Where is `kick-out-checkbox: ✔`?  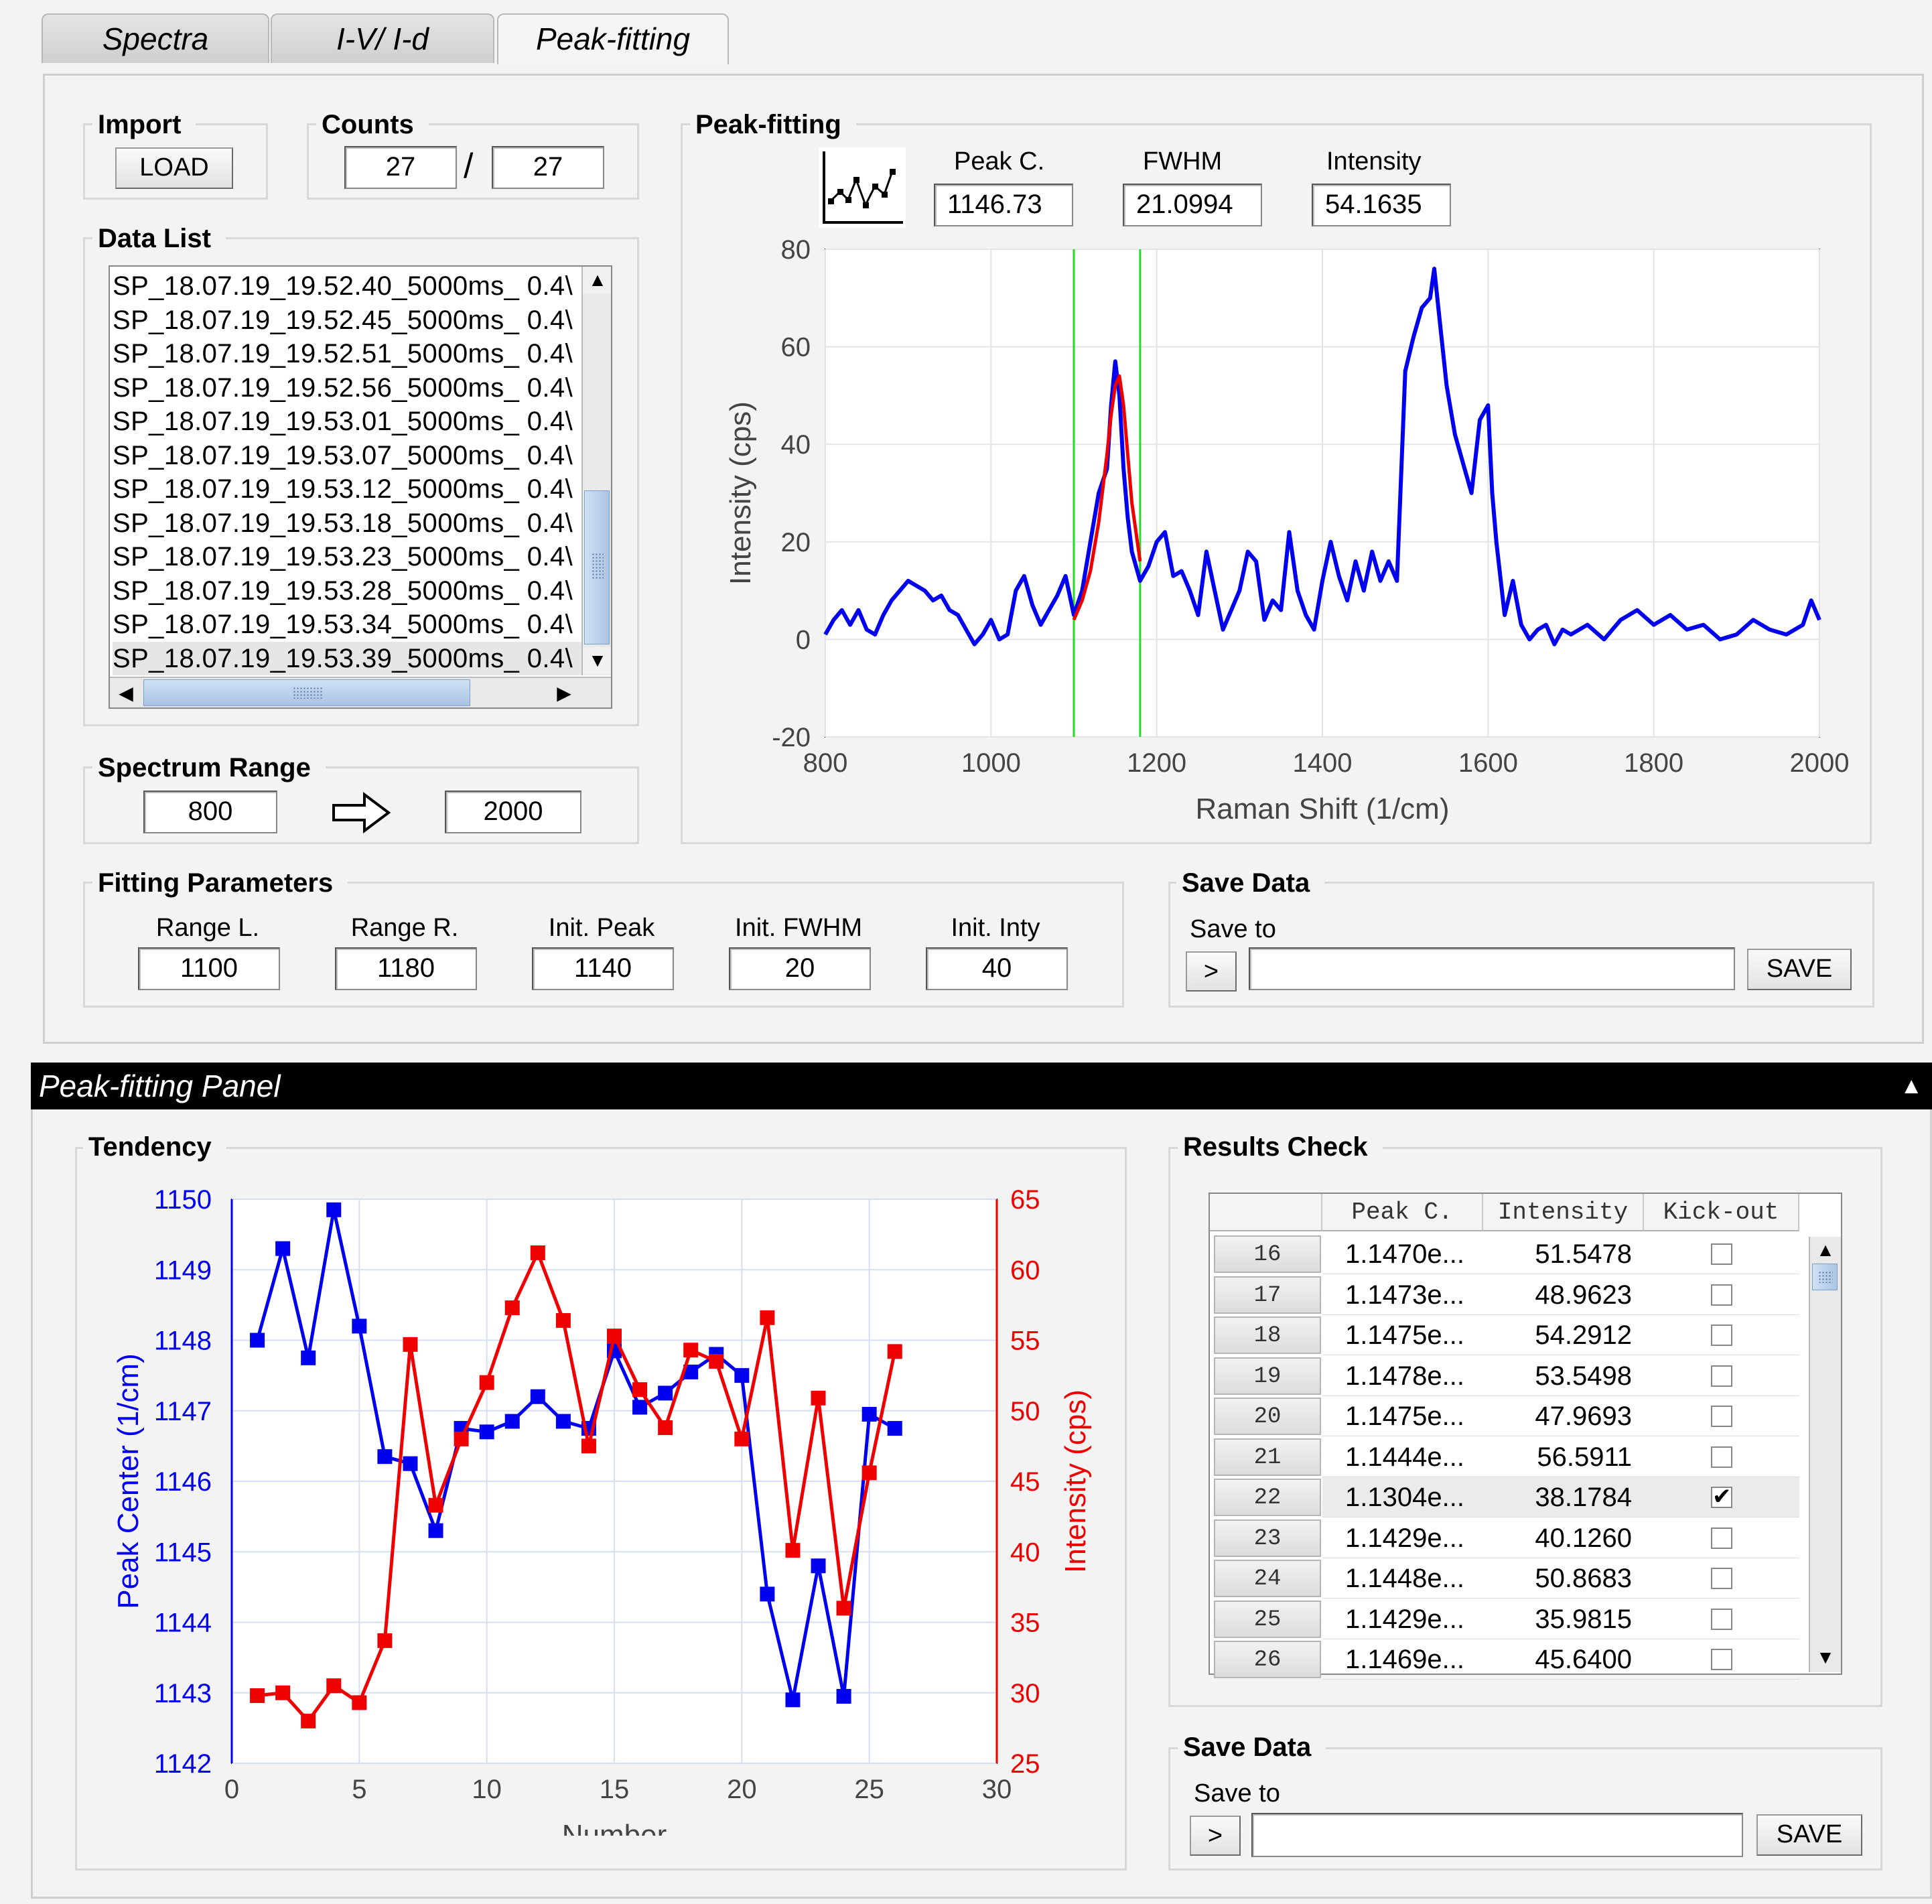 kick-out-checkbox: ✔ is located at coordinates (1721, 1496).